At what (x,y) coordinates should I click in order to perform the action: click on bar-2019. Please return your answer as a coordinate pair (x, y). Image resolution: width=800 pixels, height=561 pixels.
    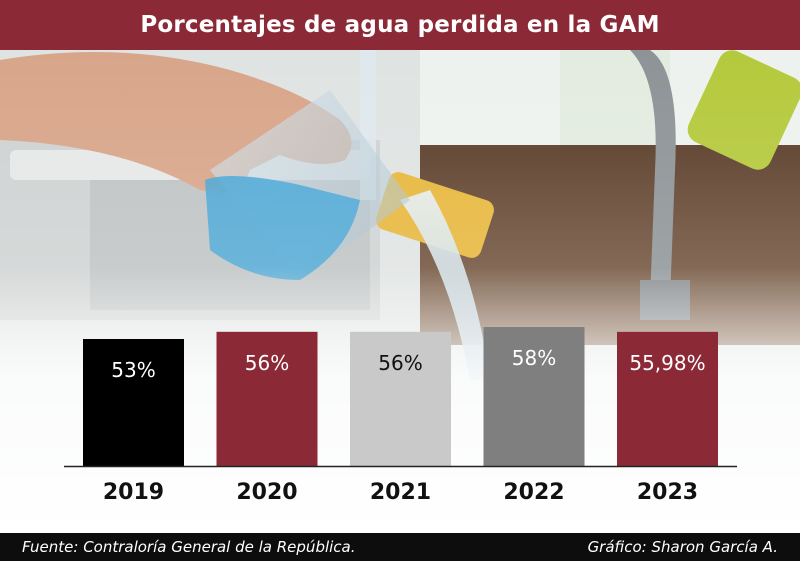
    Looking at the image, I should click on (133, 402).